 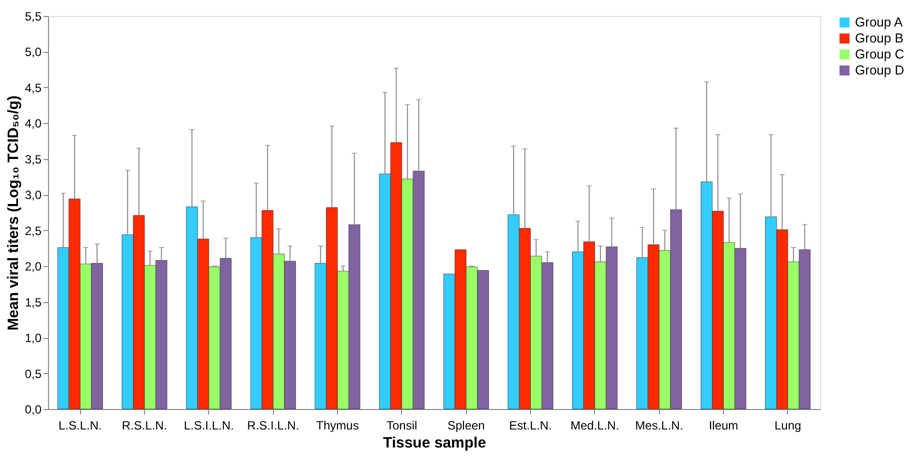 What do you see at coordinates (33, 87) in the screenshot?
I see `y-tick-label: 4,5` at bounding box center [33, 87].